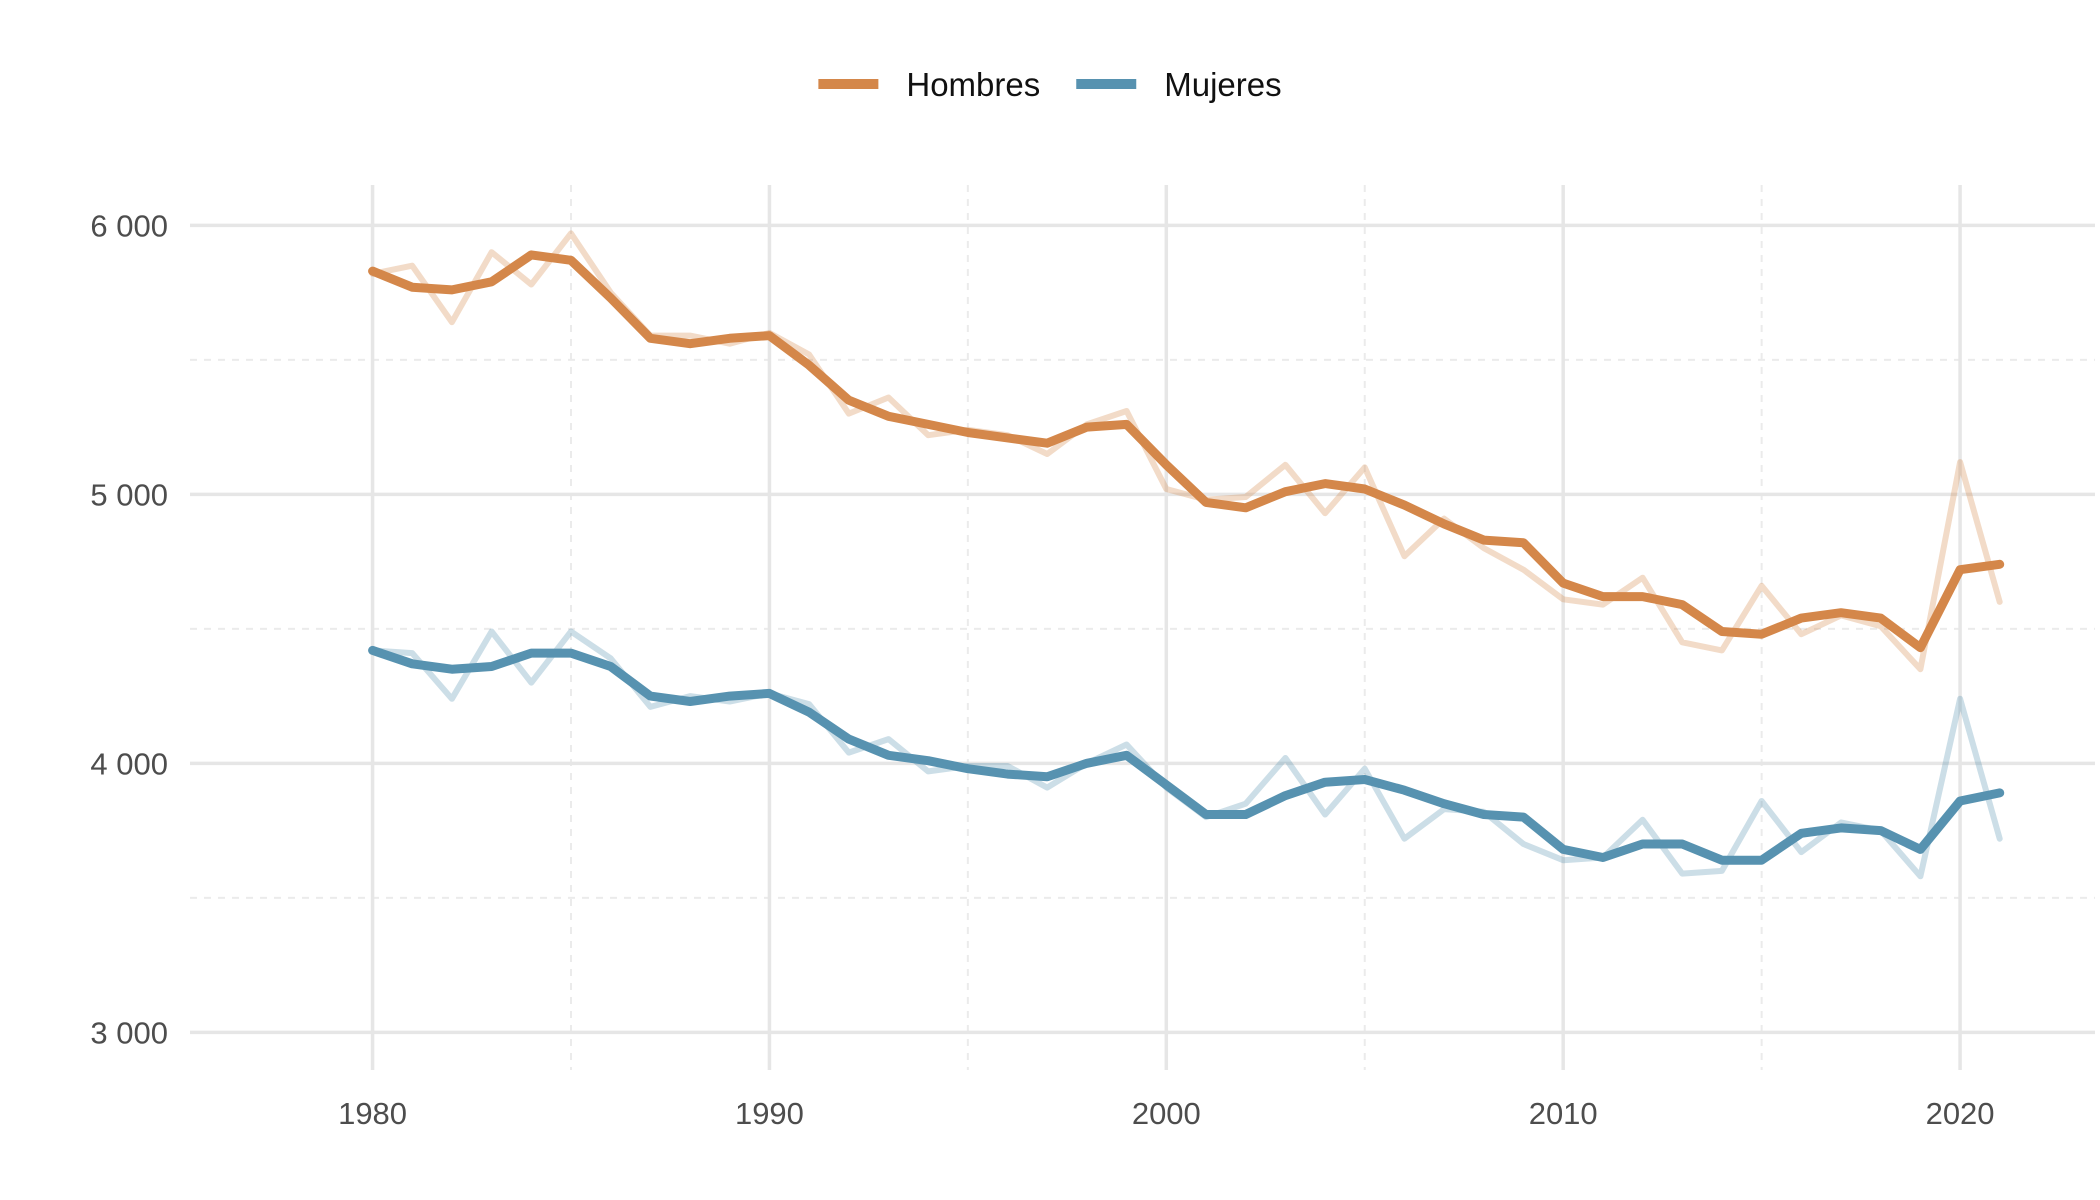 Image resolution: width=2100 pixels, height=1200 pixels. I want to click on legend-label-hombres: Hombres, so click(973, 84).